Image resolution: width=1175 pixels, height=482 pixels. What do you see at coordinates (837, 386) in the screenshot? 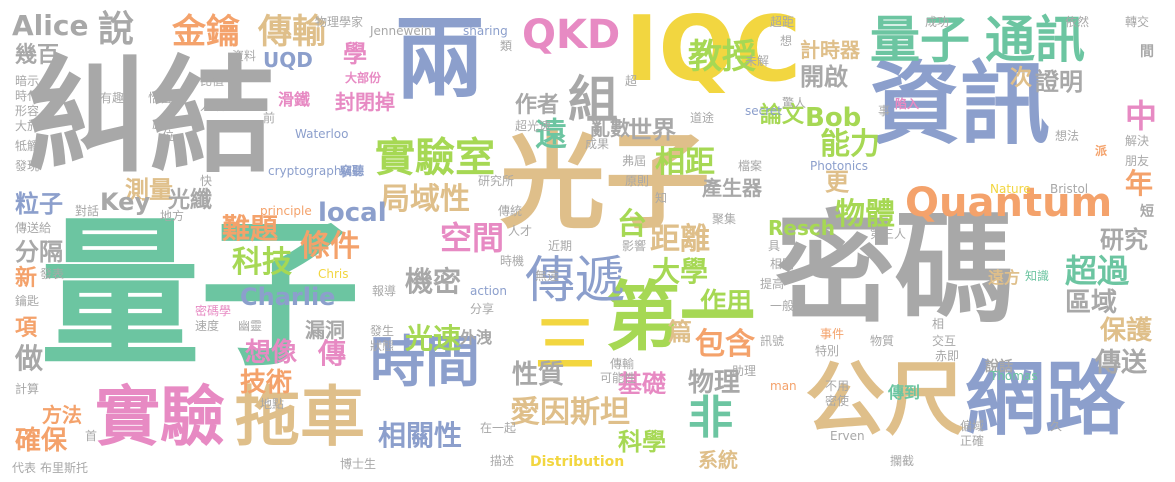
I see `word-buyong: 不用` at bounding box center [837, 386].